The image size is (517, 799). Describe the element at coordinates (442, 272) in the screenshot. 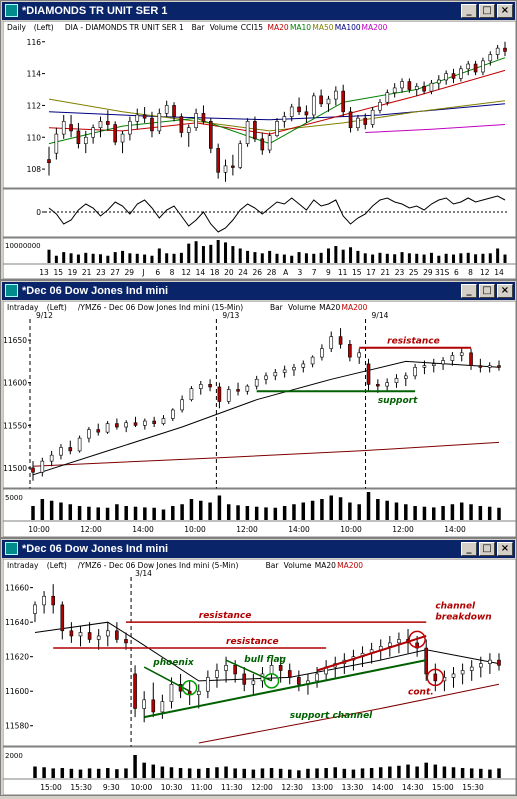

I see `x-tick-label: 31S` at that location.